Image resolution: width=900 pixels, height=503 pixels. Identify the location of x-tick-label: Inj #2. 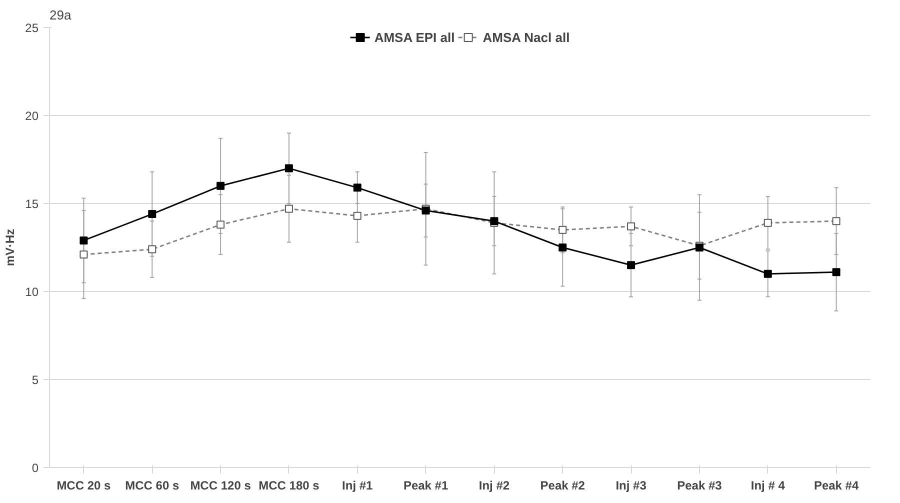
(494, 485).